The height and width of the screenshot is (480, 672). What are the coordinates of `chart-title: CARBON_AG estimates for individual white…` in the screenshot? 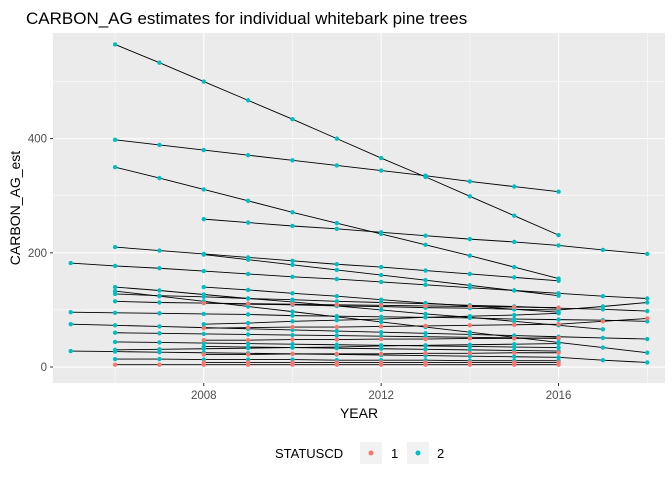 It's located at (246, 18).